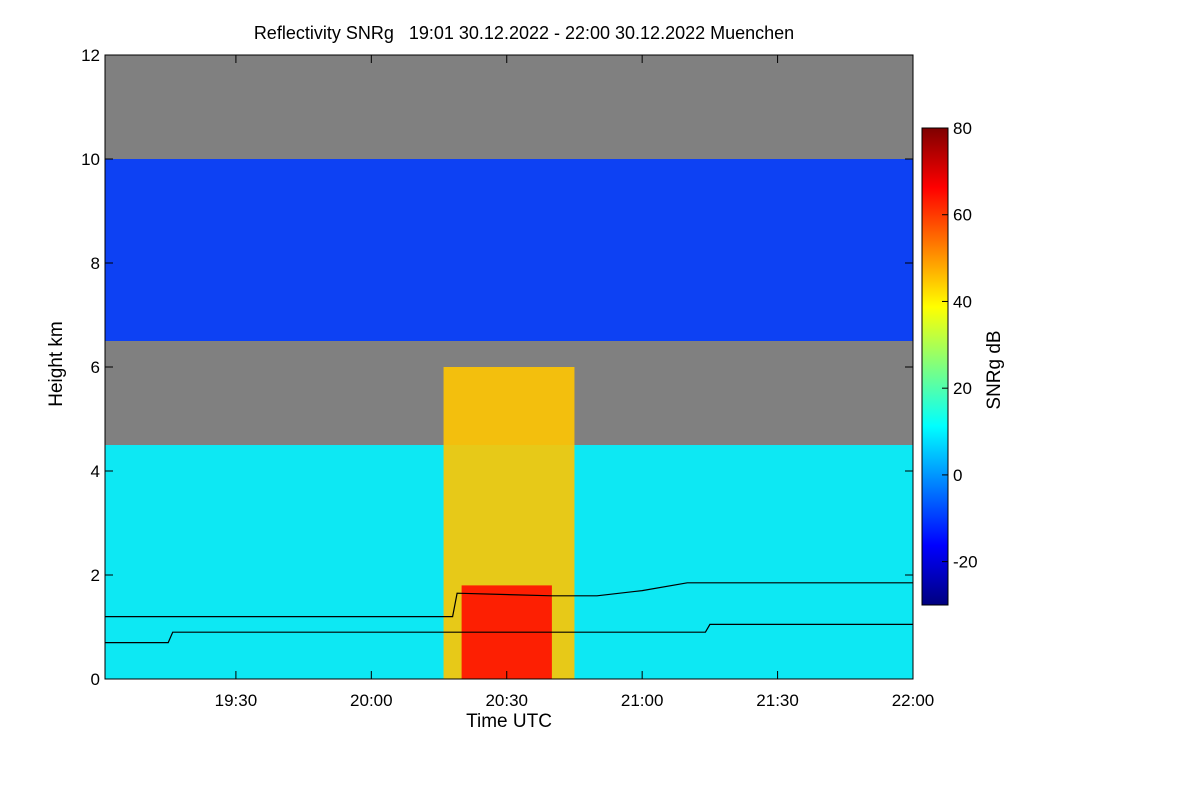 The width and height of the screenshot is (1200, 800). I want to click on colorbar: -20 0 20 40 60 80 SNRg dB, so click(963, 362).